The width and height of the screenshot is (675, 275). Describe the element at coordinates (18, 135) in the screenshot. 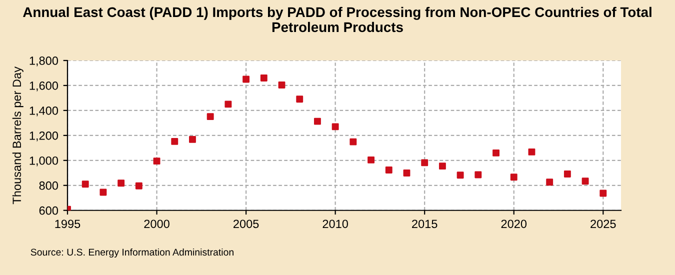

I see `y-axis-title: Thousand Barrels per Day` at that location.